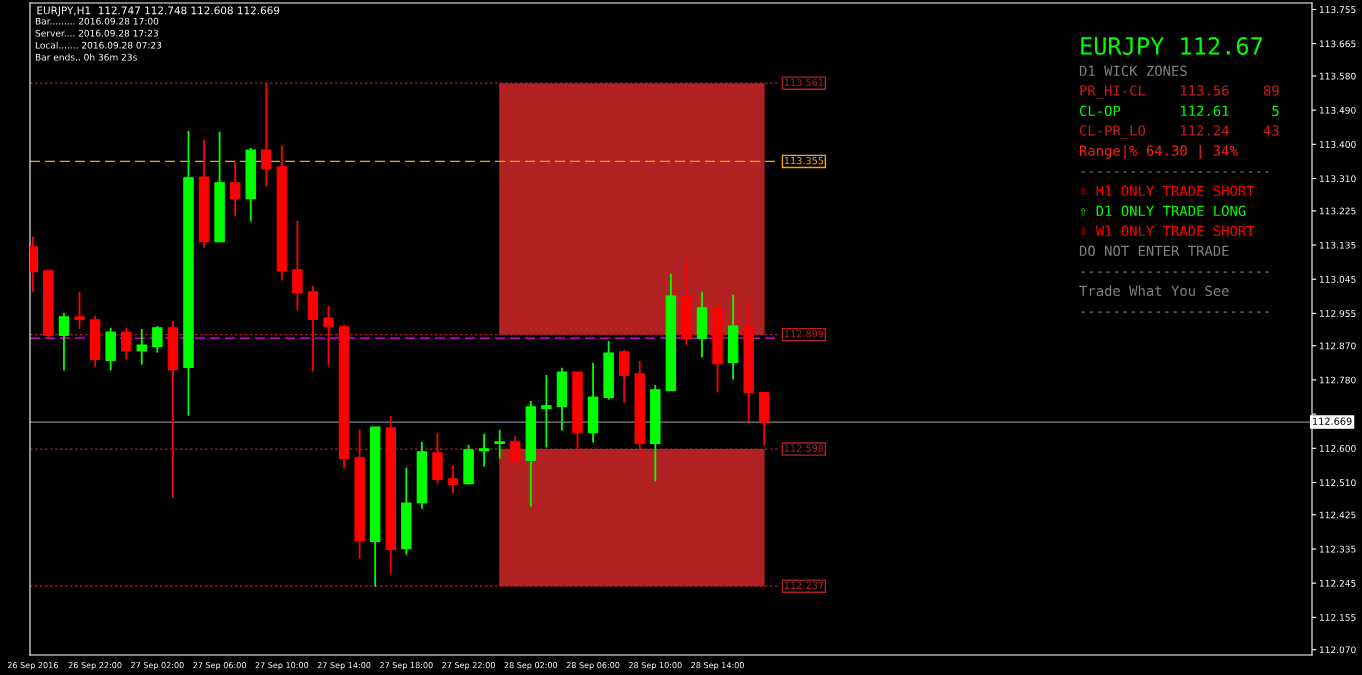  What do you see at coordinates (1337, 10) in the screenshot?
I see `y-tick-label: 113.755` at bounding box center [1337, 10].